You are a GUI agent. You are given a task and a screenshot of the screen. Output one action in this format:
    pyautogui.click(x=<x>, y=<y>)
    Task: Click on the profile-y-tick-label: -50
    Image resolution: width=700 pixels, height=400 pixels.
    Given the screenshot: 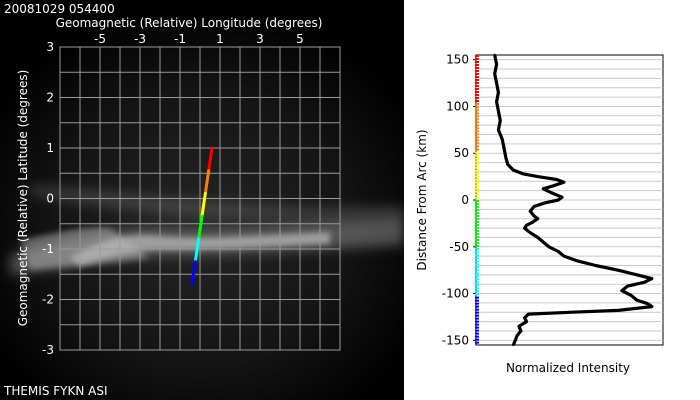 What is the action you would take?
    pyautogui.click(x=459, y=247)
    